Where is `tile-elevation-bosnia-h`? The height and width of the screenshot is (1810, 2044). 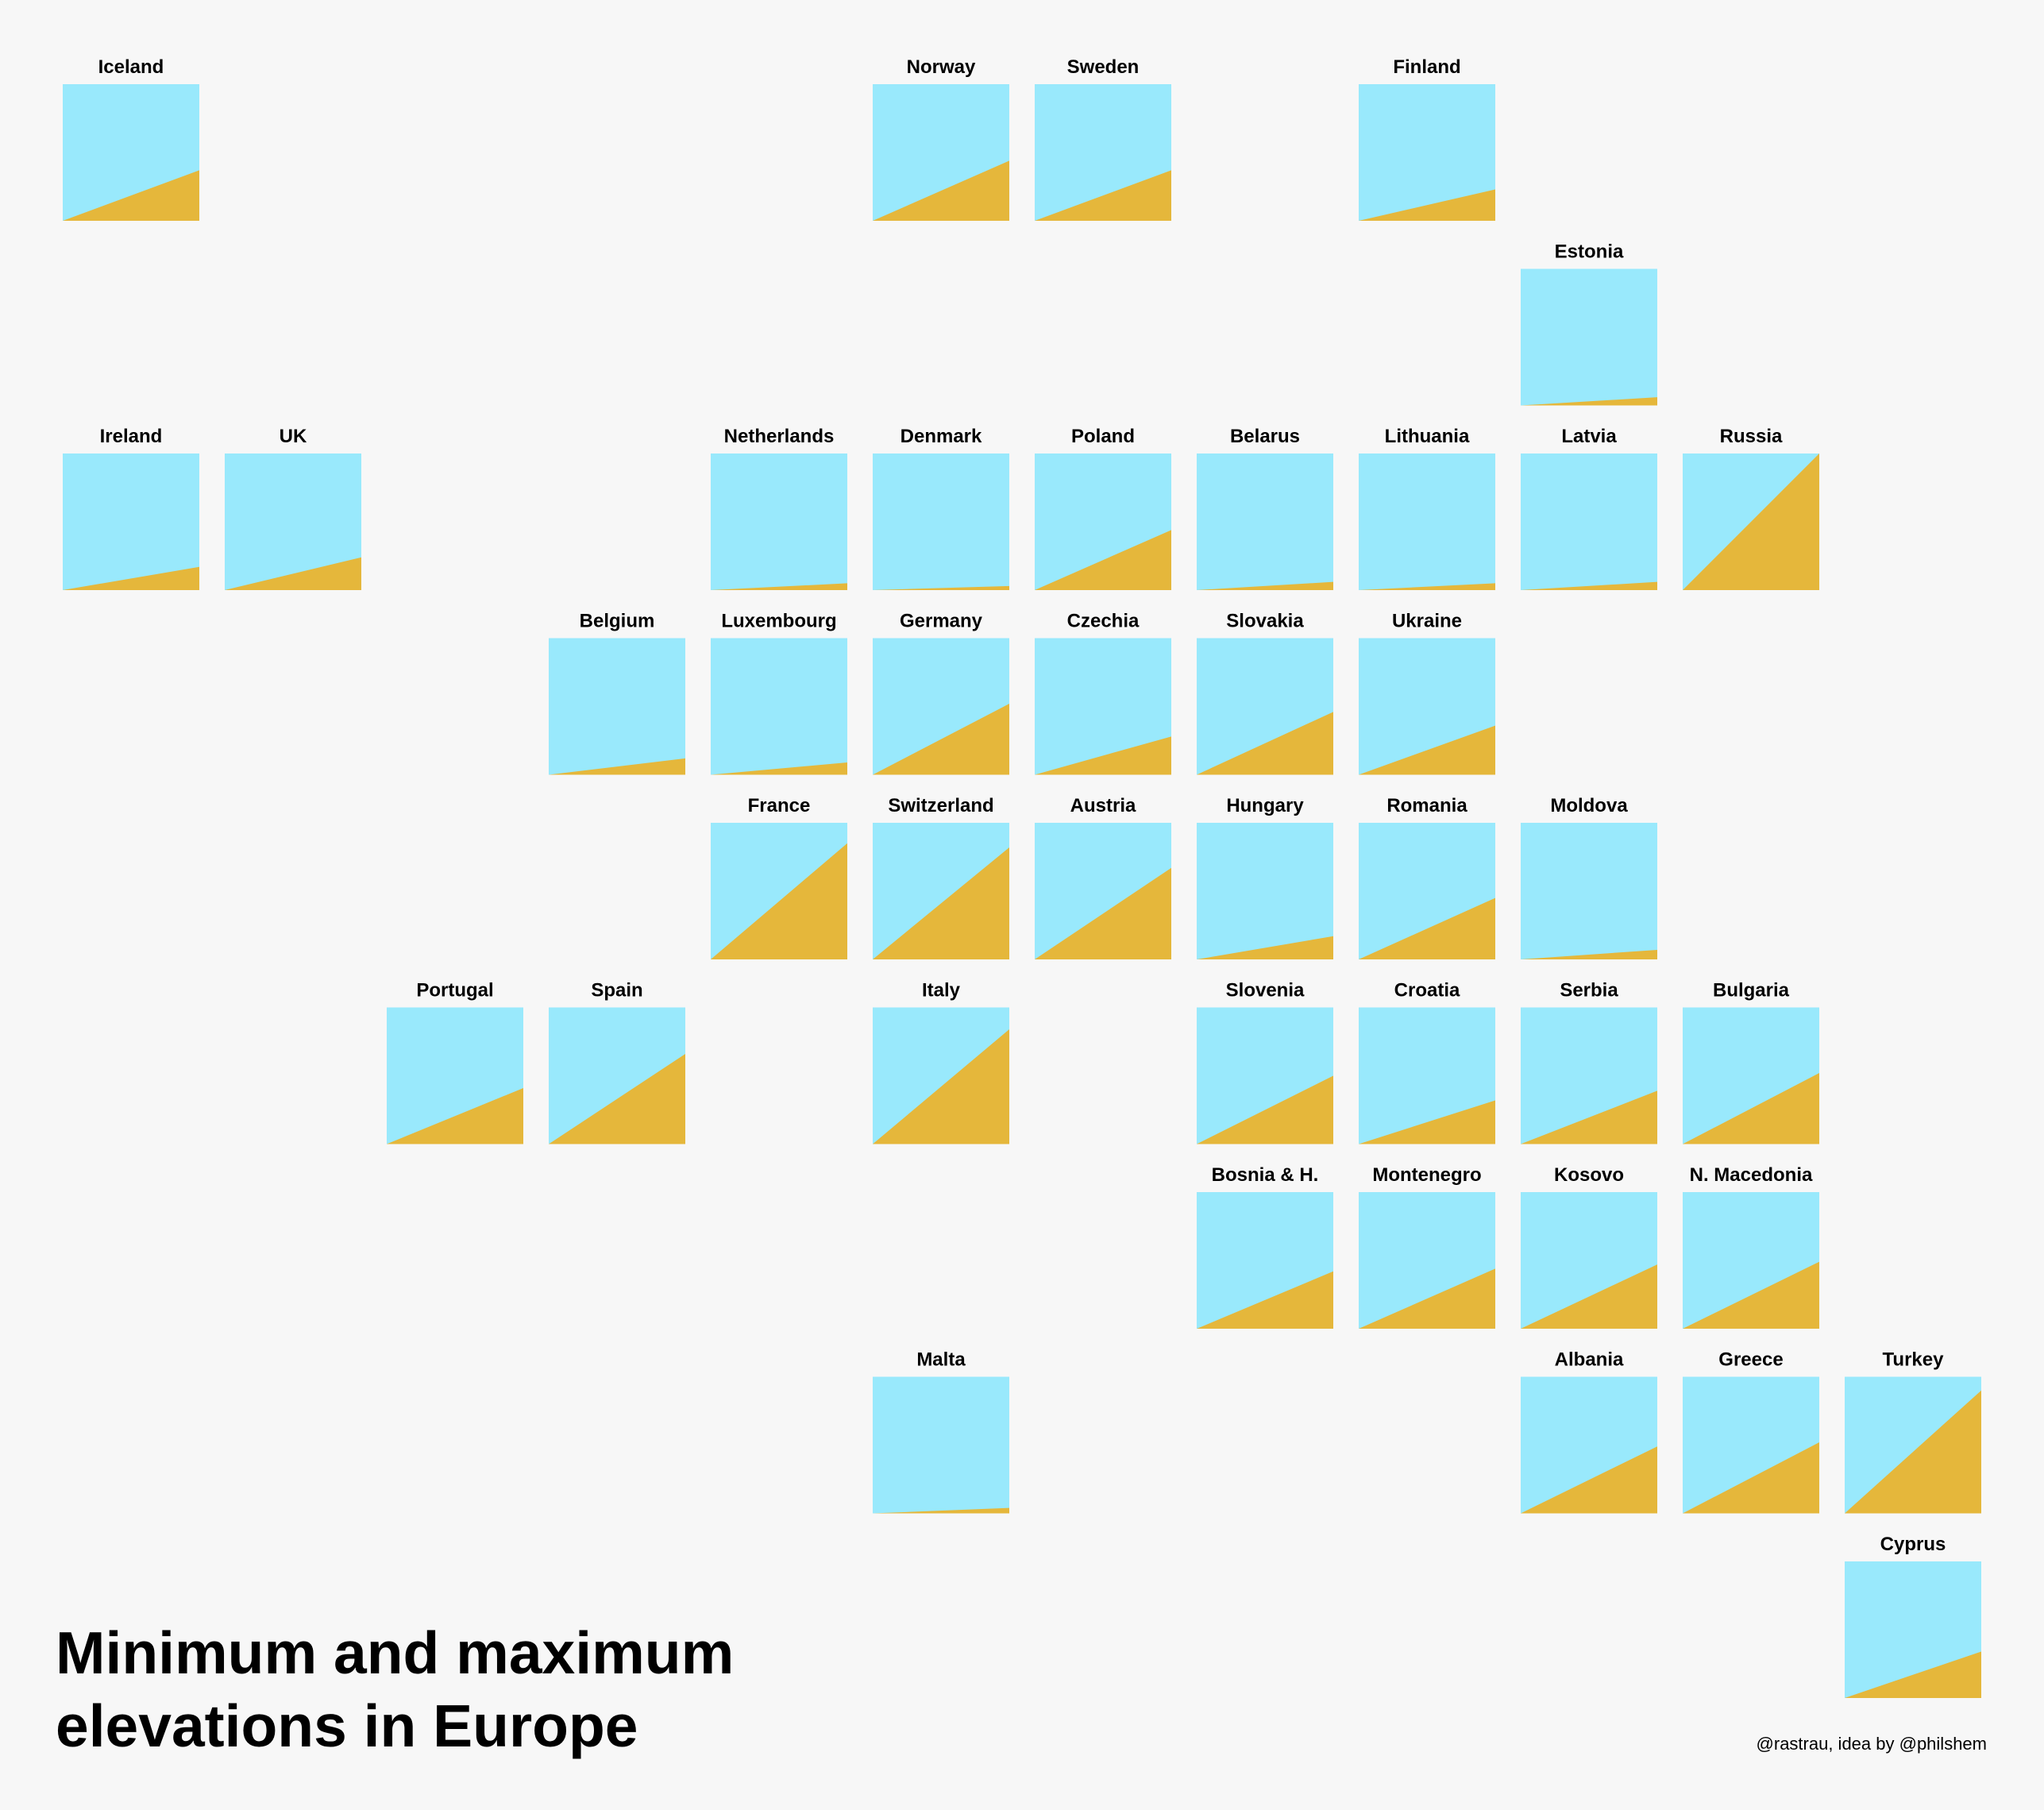
tile-elevation-bosnia-h is located at coordinates (1265, 1300).